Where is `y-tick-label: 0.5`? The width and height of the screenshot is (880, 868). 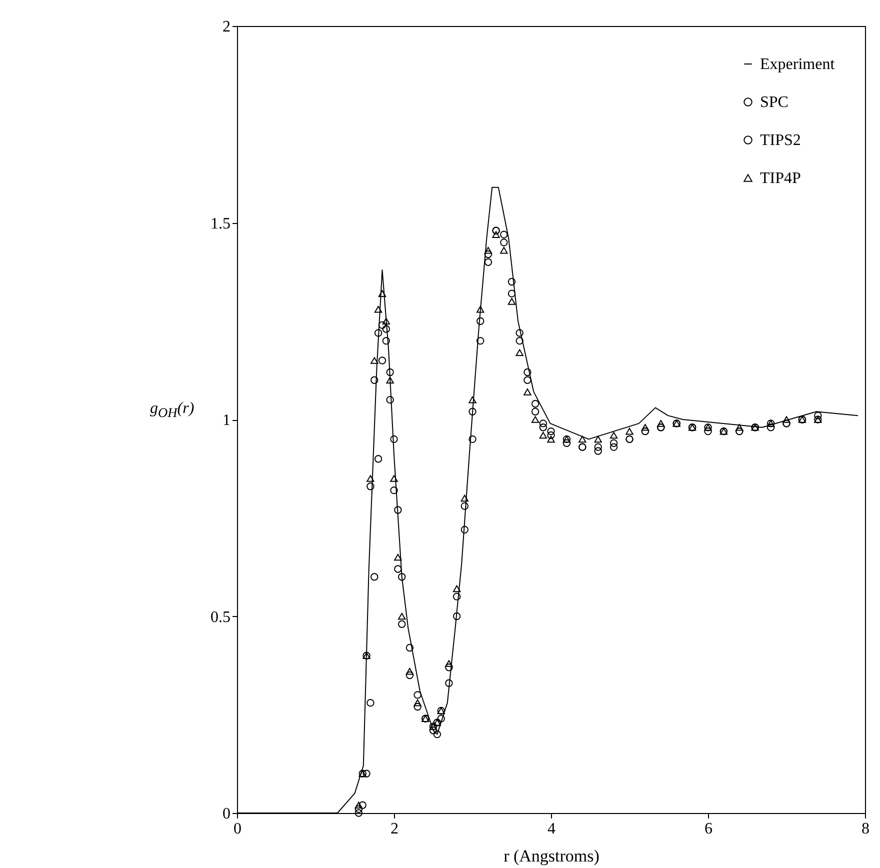
y-tick-label: 0.5 is located at coordinates (220, 617).